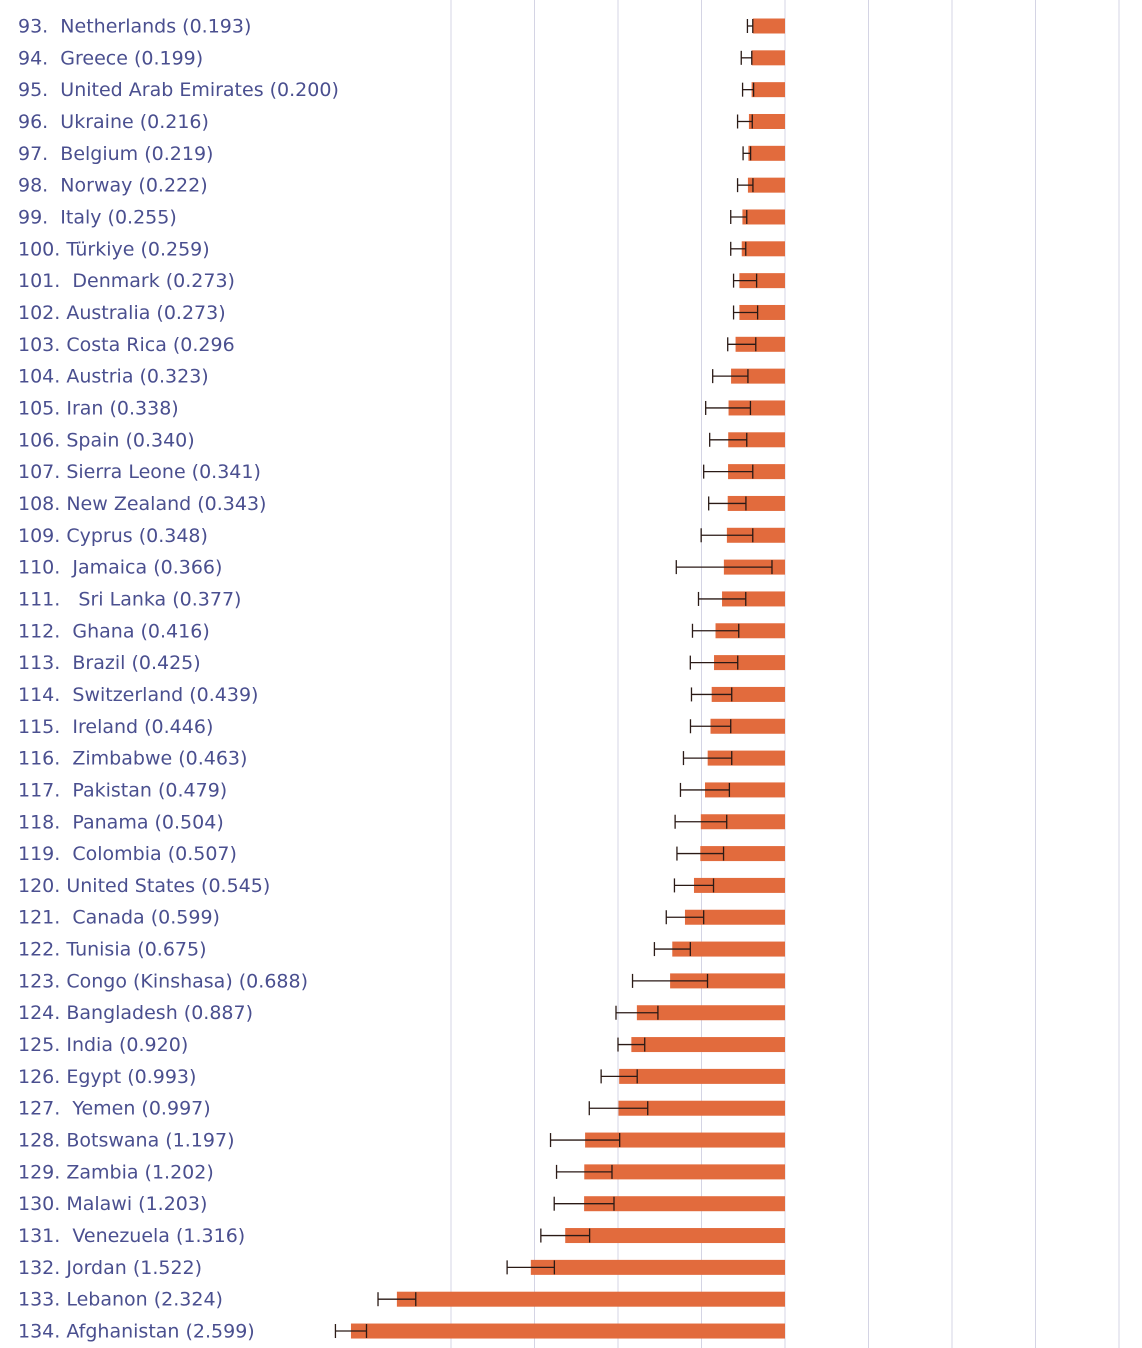 Image resolution: width=1142 pixels, height=1348 pixels. Describe the element at coordinates (122, 313) in the screenshot. I see `row-label-9: 102. Australia (0.273)` at that location.